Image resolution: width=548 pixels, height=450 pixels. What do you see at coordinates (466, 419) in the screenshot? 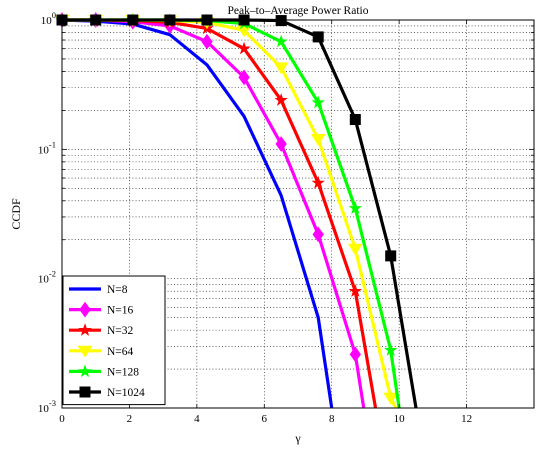
I see `x-tick-label: 12` at bounding box center [466, 419].